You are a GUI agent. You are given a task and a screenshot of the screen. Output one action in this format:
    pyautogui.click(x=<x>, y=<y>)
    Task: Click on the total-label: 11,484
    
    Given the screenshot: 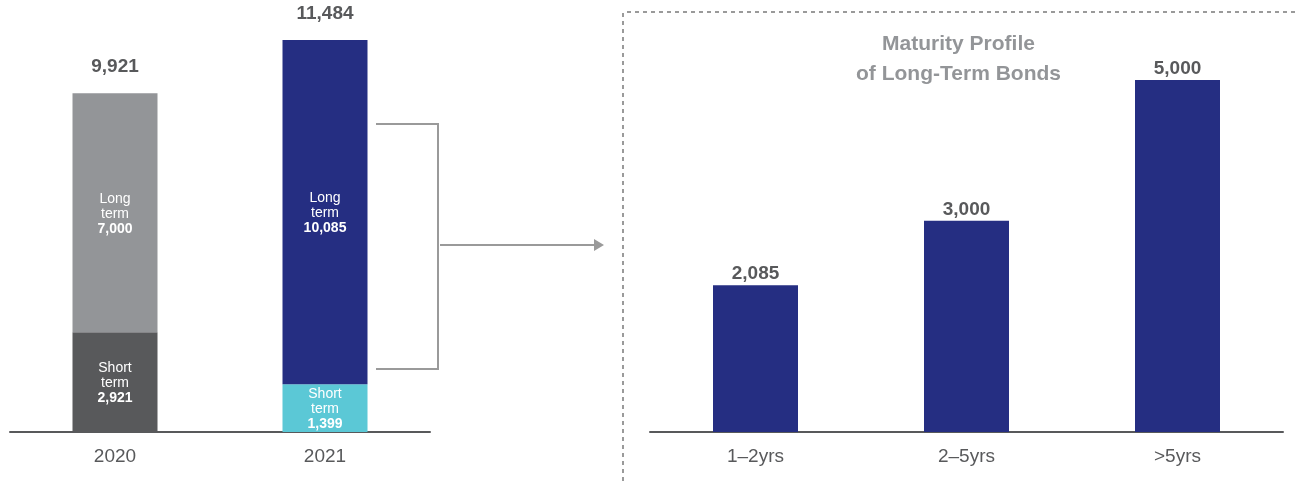 What is the action you would take?
    pyautogui.click(x=325, y=12)
    